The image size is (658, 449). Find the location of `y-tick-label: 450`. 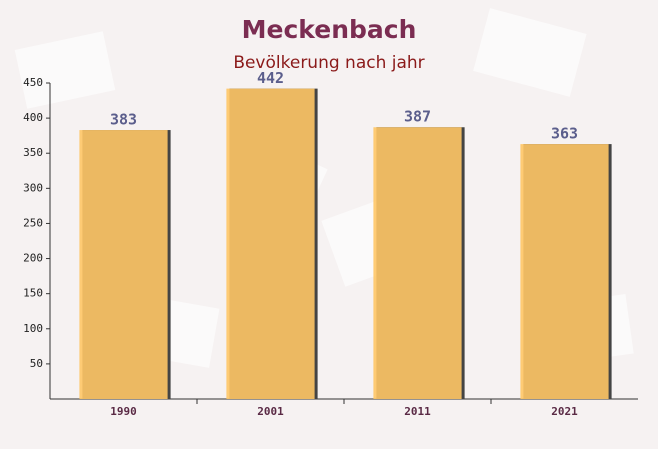

y-tick-label: 450 is located at coordinates (33, 82).